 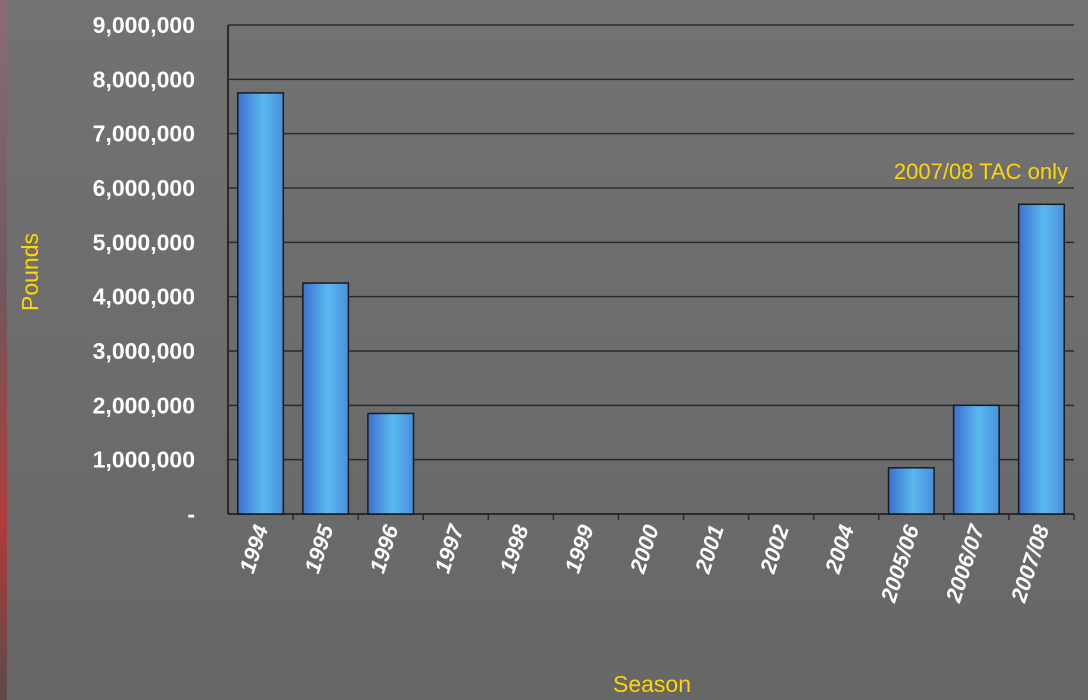 What do you see at coordinates (144, 188) in the screenshot?
I see `y-tick-label: 6,000,000` at bounding box center [144, 188].